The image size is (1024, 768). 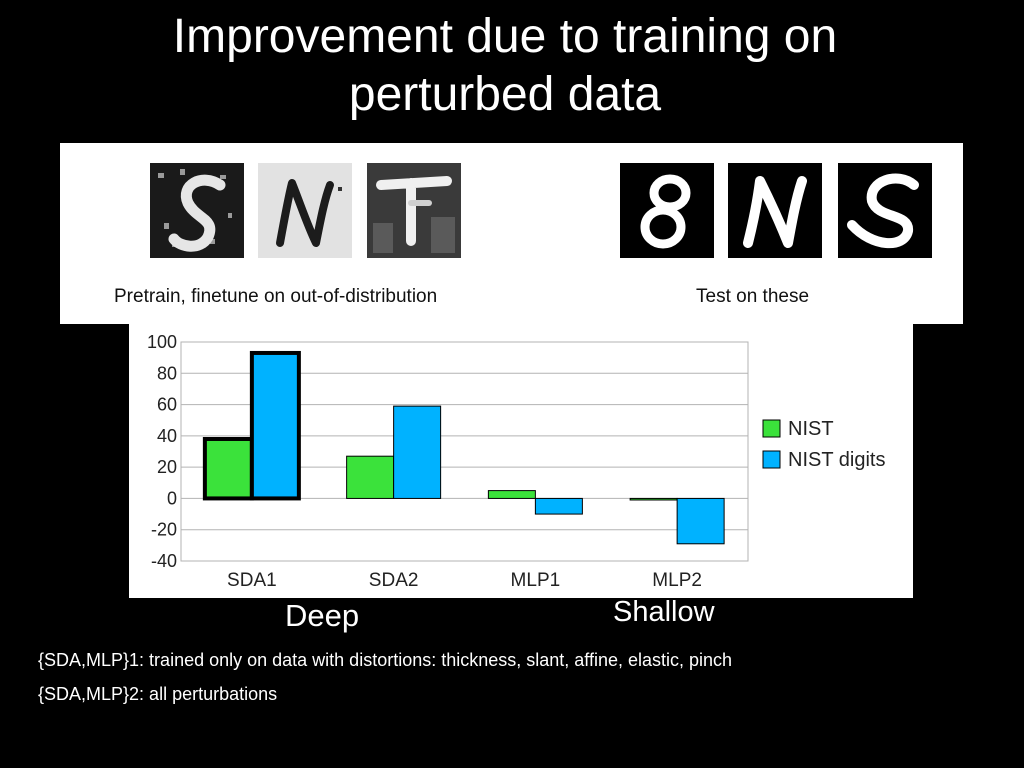 What do you see at coordinates (167, 436) in the screenshot?
I see `y-tick-label: 40` at bounding box center [167, 436].